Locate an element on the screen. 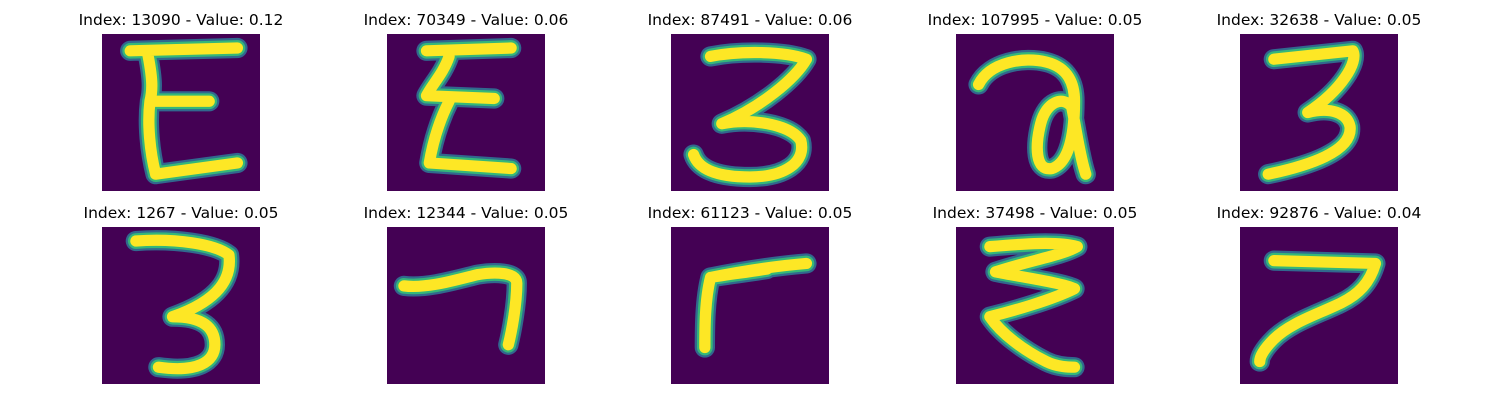 The height and width of the screenshot is (400, 1500). panel-title: Index: 92876 - Value: 0.04 is located at coordinates (1319, 213).